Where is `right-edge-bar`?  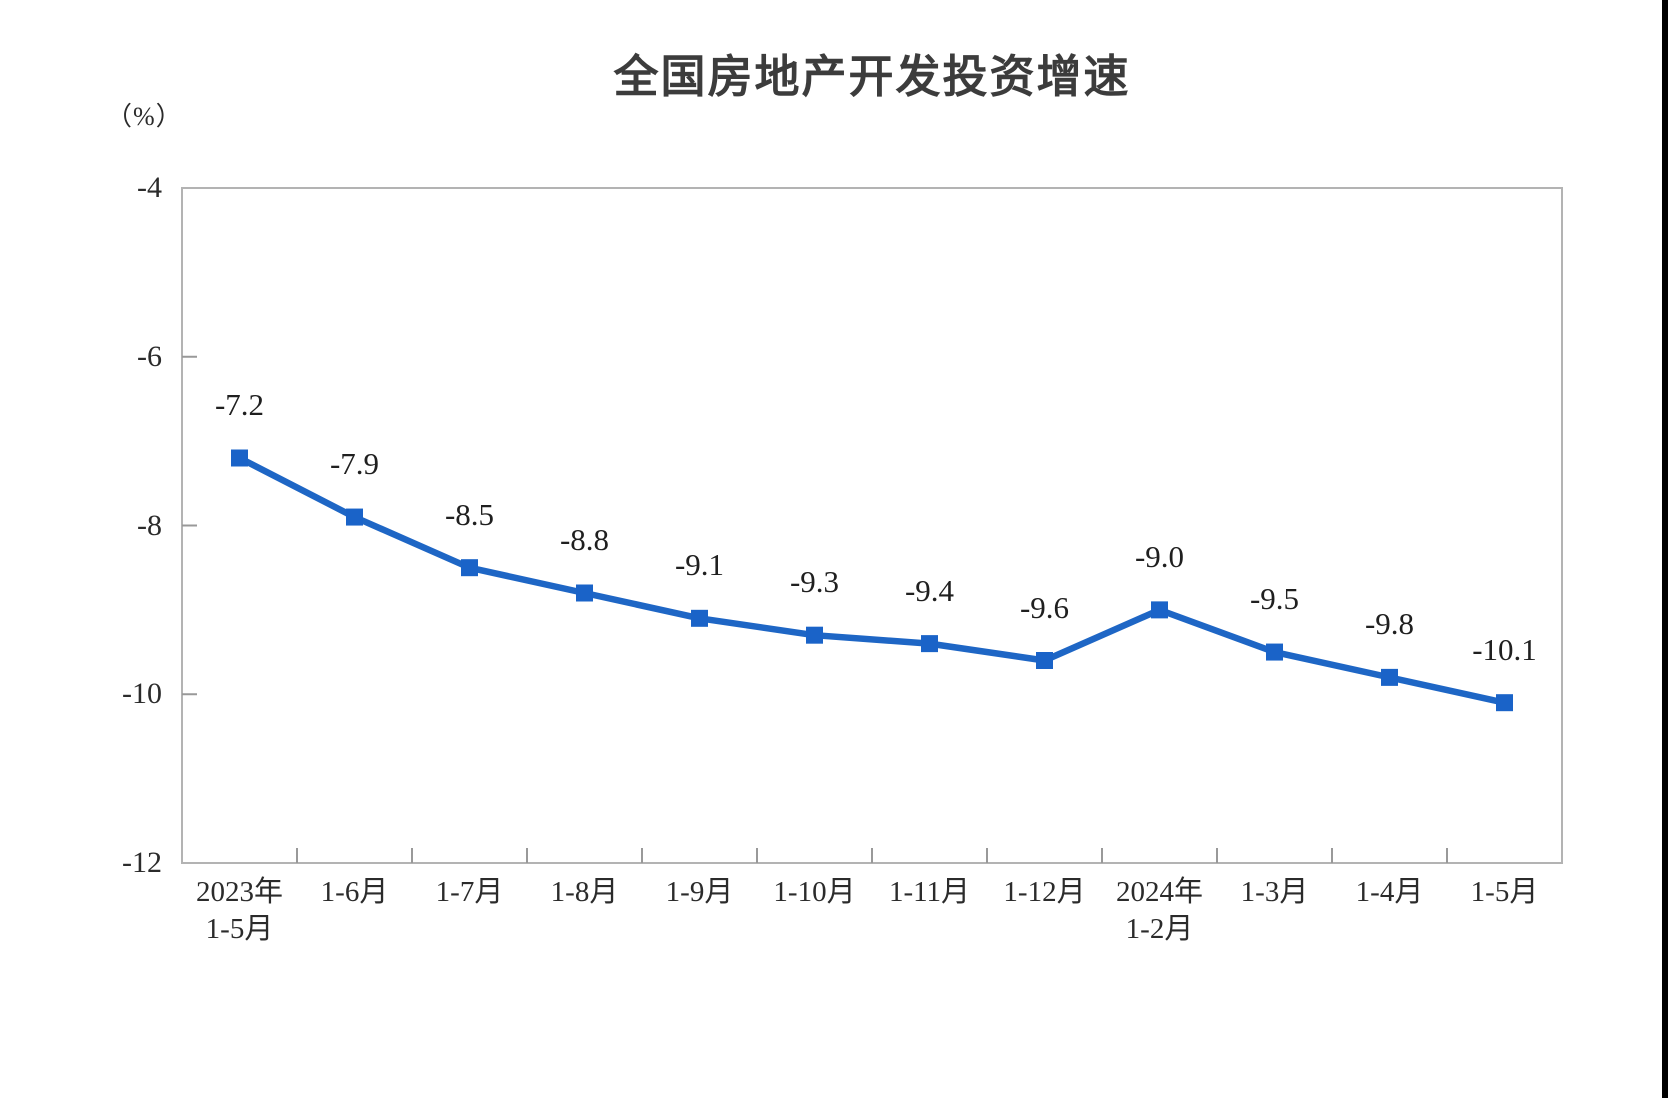
right-edge-bar is located at coordinates (1665, 549).